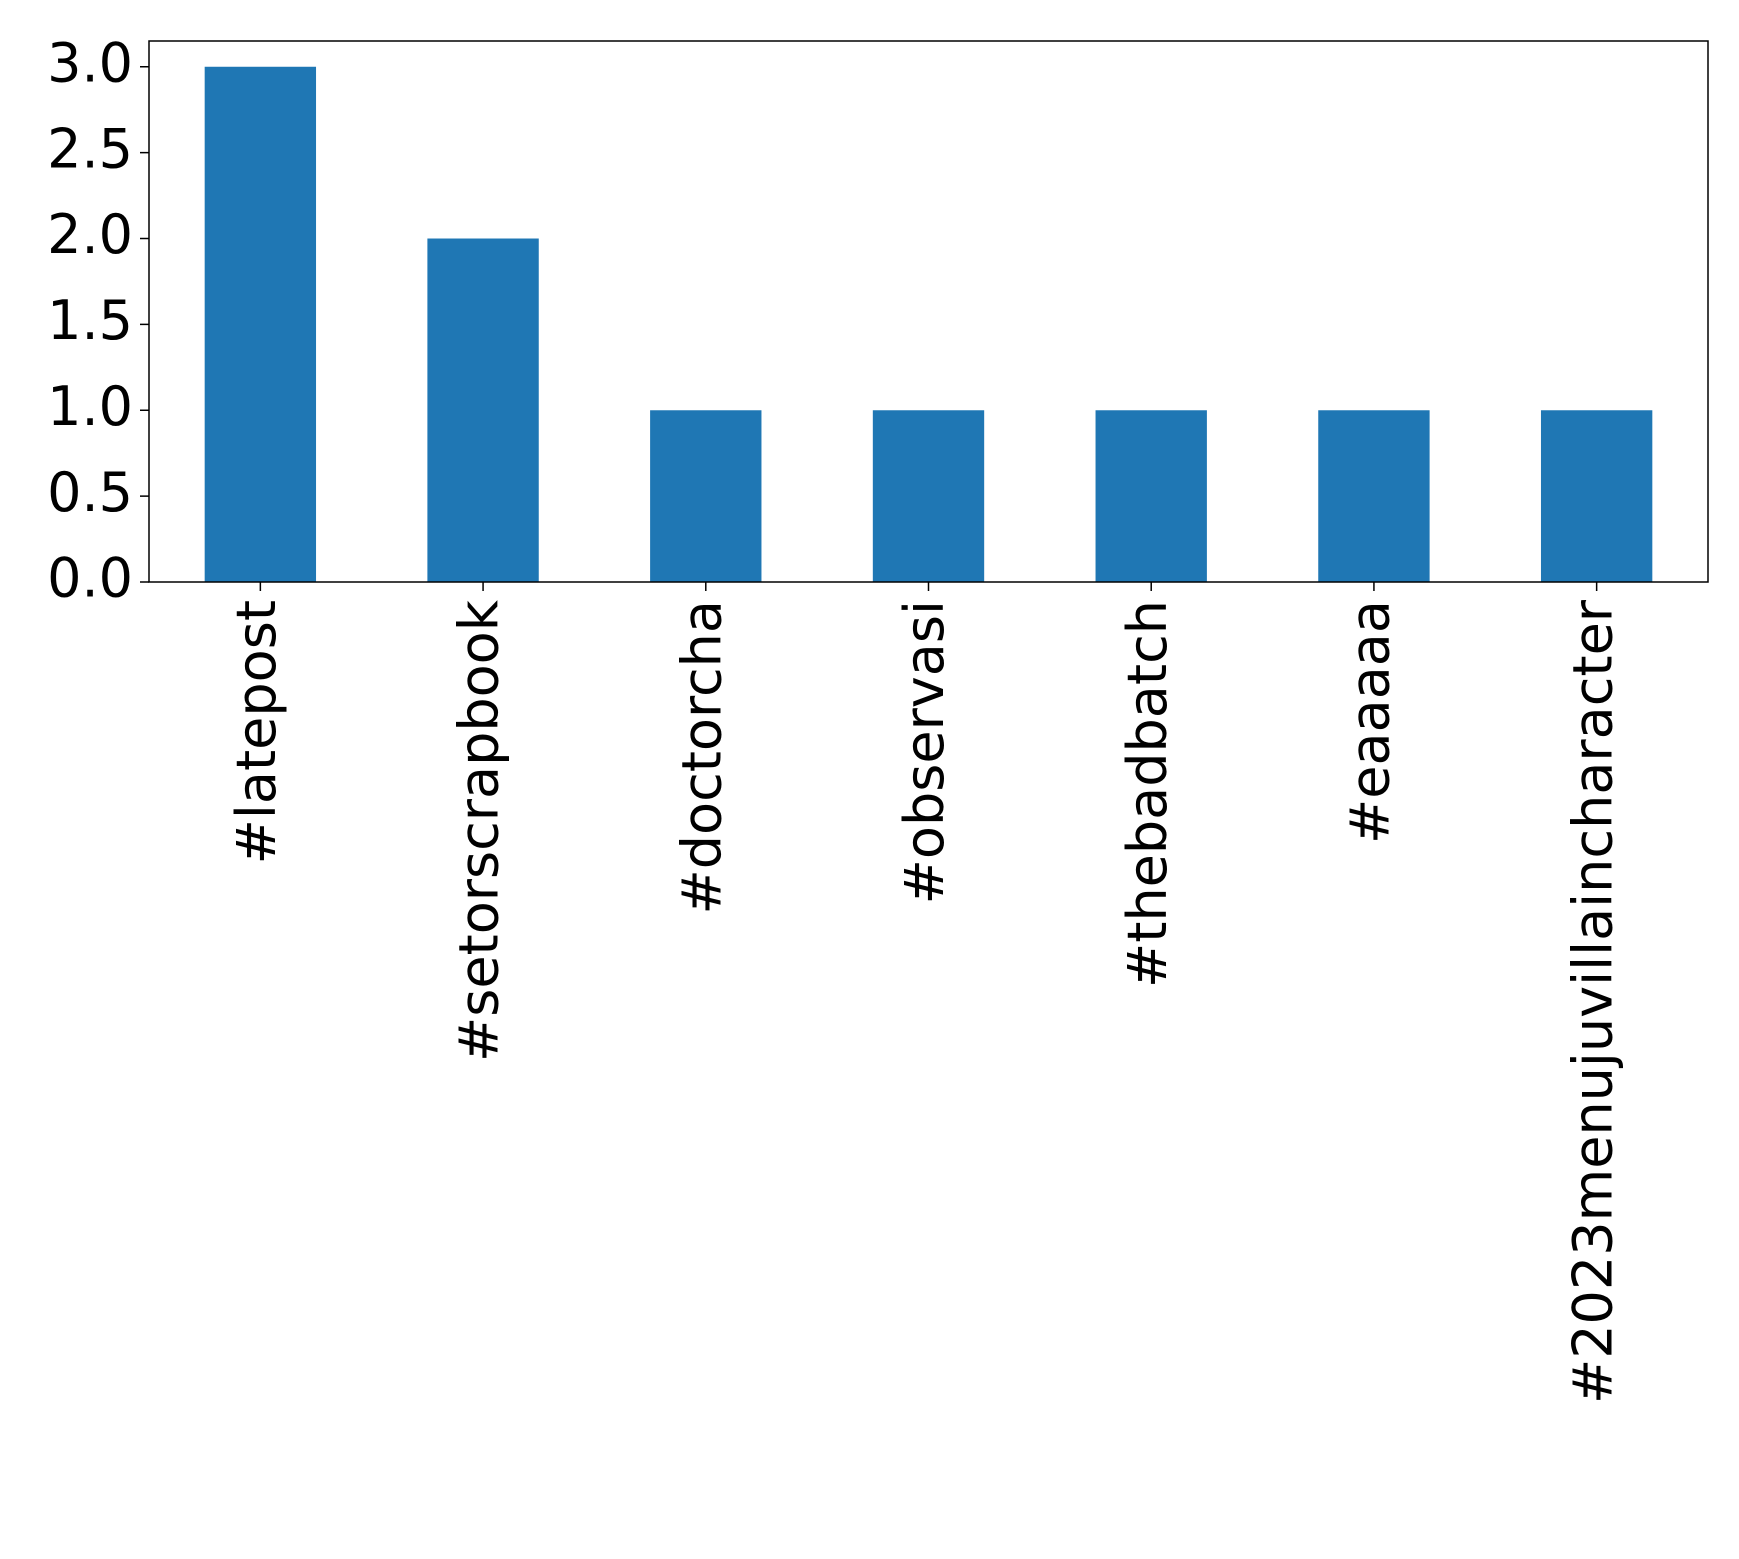 The width and height of the screenshot is (1739, 1559). I want to click on y-tick-label: 1.0, so click(90, 406).